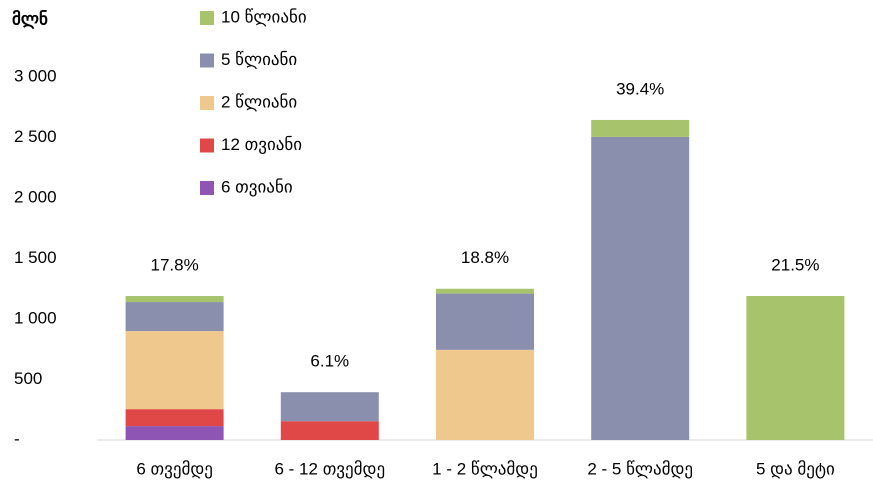 This screenshot has height=490, width=873. What do you see at coordinates (35, 317) in the screenshot?
I see `y-tick-label: 1 000` at bounding box center [35, 317].